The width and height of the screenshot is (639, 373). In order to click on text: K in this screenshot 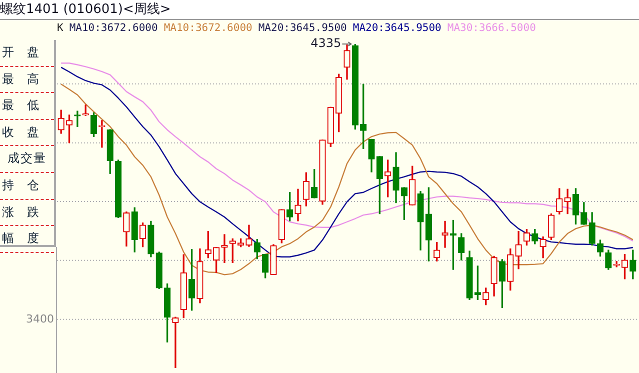, I will do `click(60, 28)`.